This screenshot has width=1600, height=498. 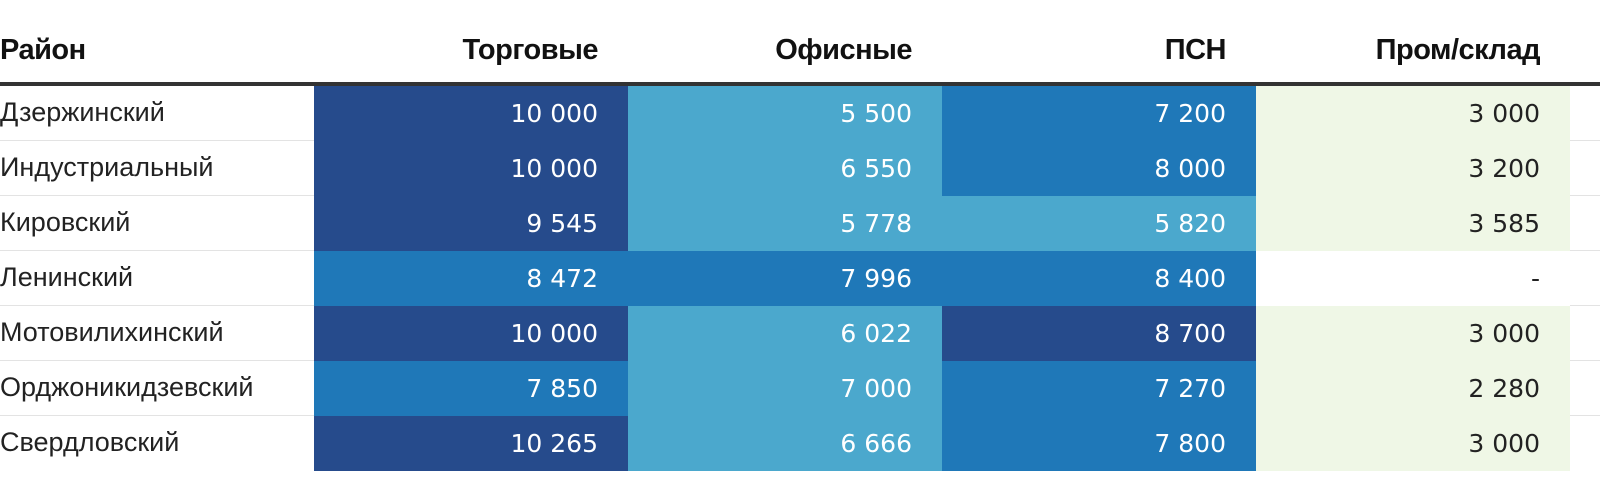 I want to click on cell-retail: 7 850, so click(x=471, y=388).